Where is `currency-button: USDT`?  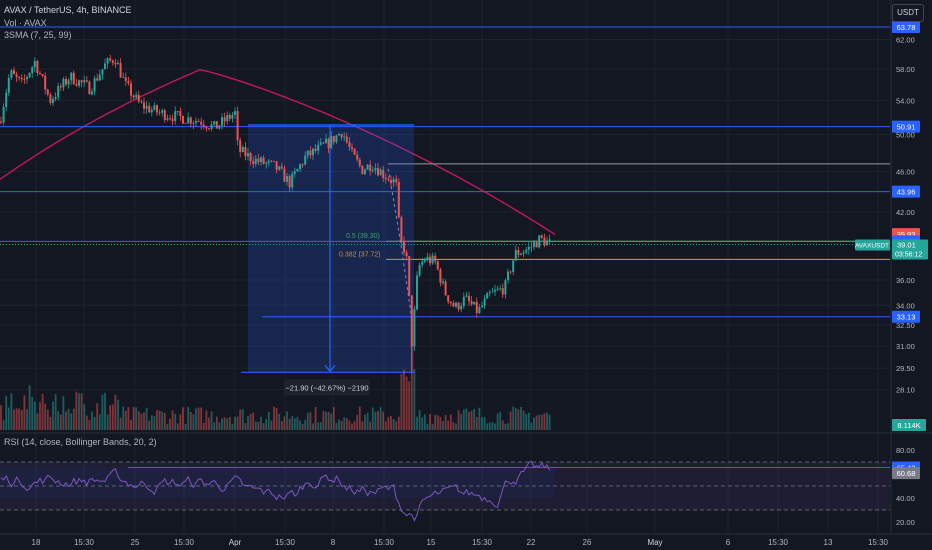
currency-button: USDT is located at coordinates (908, 13).